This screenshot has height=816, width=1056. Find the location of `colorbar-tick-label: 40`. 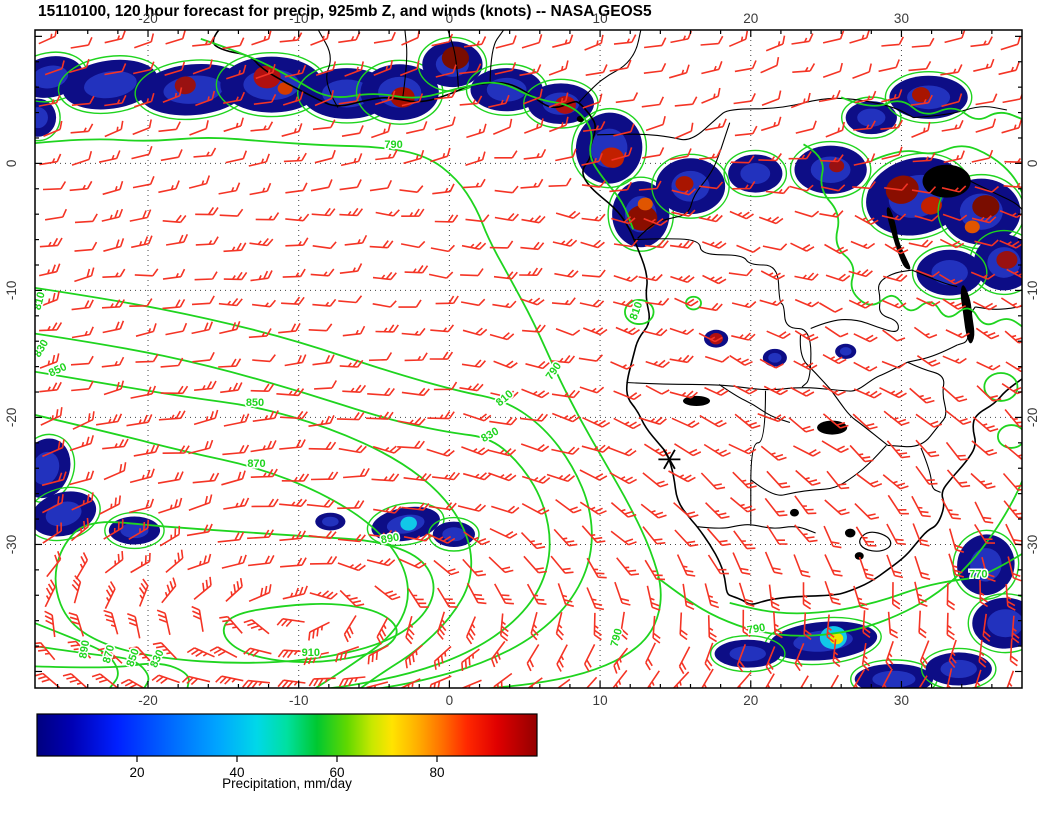

colorbar-tick-label: 40 is located at coordinates (236, 772).